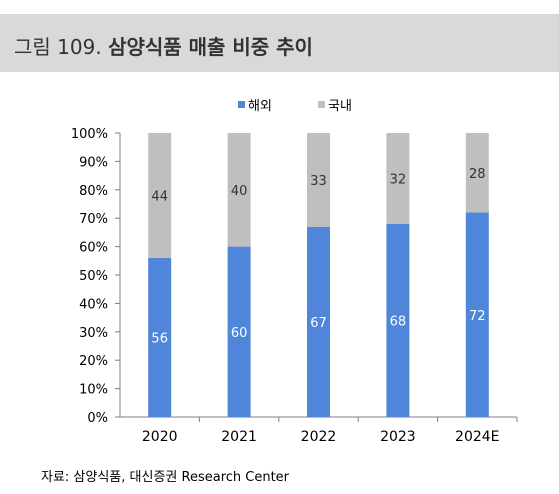 The image size is (559, 494). What do you see at coordinates (398, 437) in the screenshot?
I see `x-tick-label: 2023` at bounding box center [398, 437].